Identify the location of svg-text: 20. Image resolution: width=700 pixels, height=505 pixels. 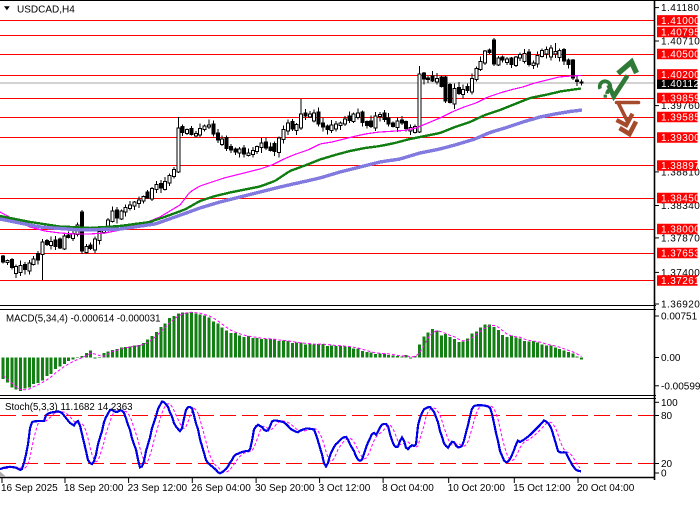
(667, 464).